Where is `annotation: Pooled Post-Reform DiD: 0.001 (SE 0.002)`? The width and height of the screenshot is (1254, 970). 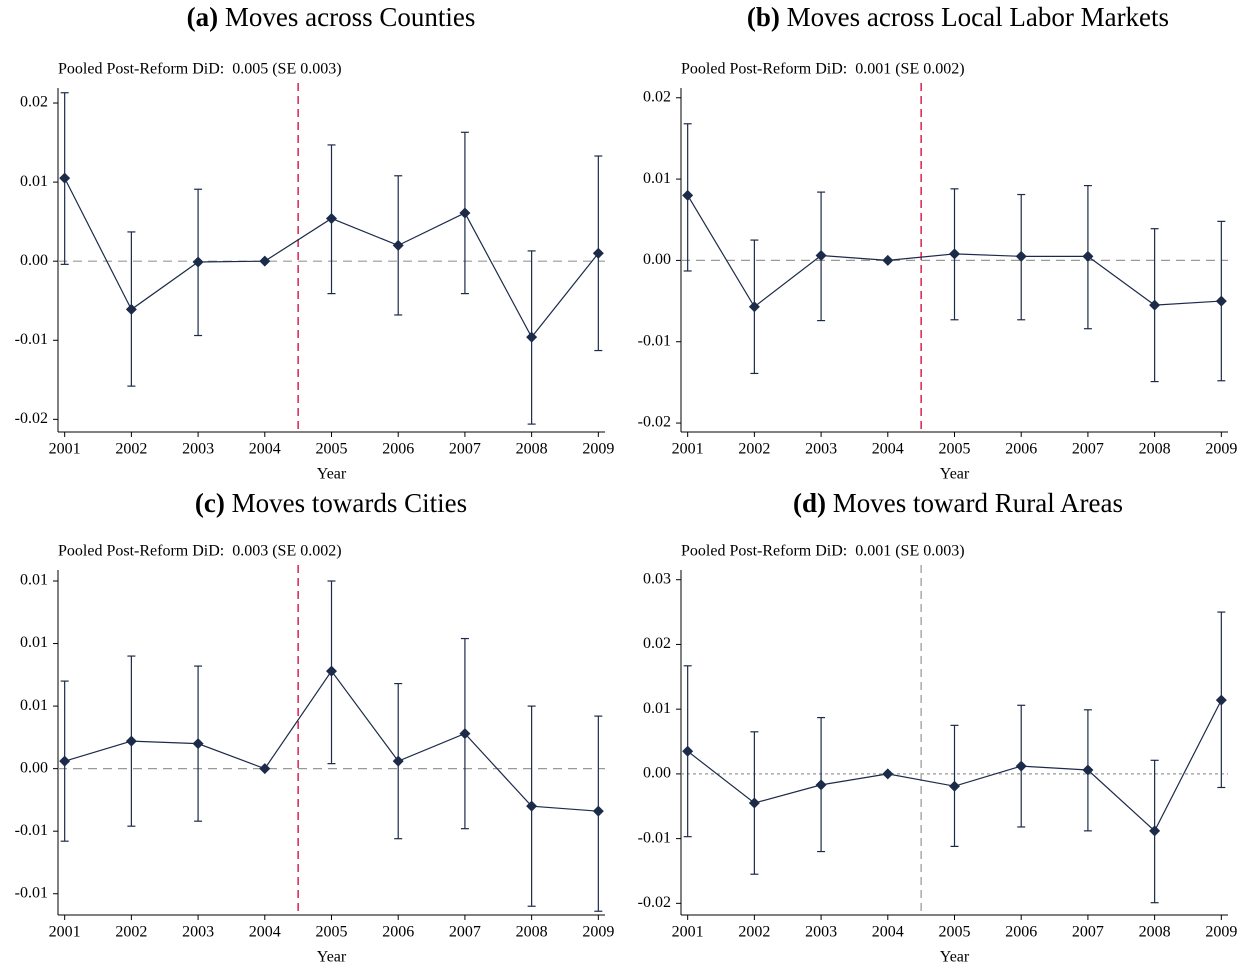 annotation: Pooled Post-Reform DiD: 0.001 (SE 0.002) is located at coordinates (823, 69).